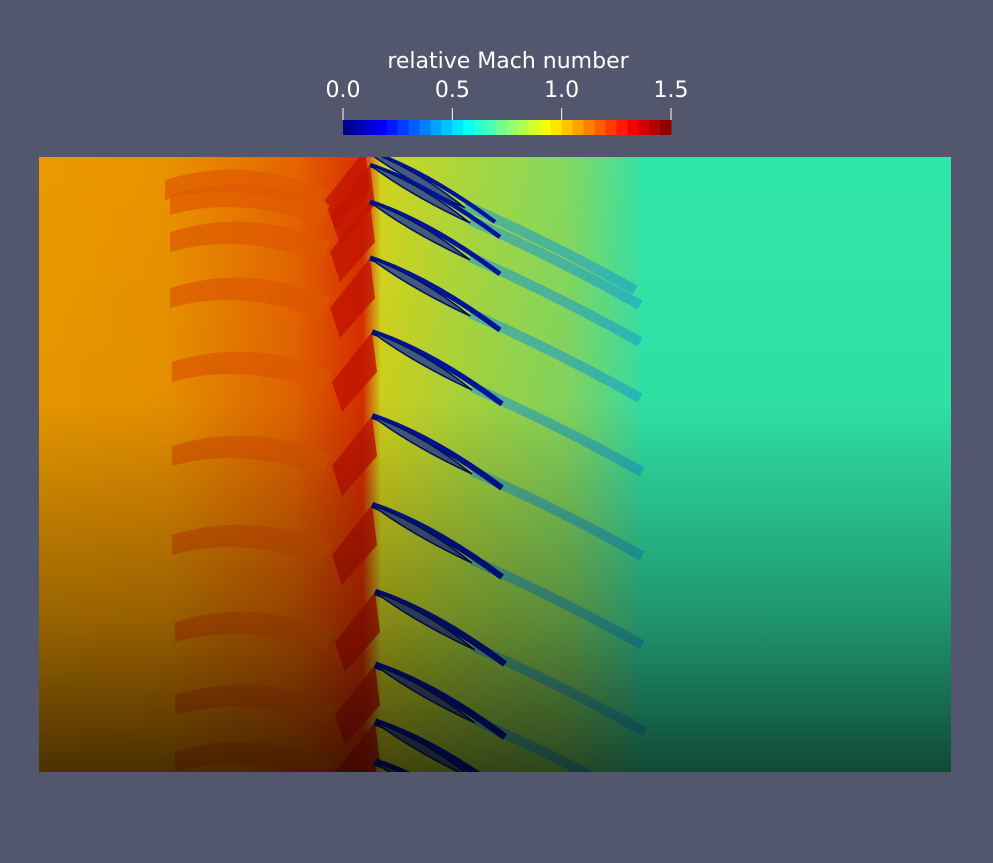  I want to click on blade, so click(425, 819).